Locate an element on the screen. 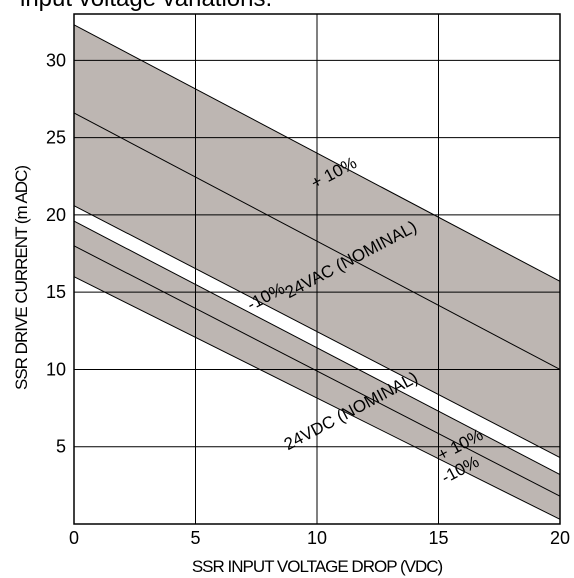 The image size is (574, 578). y-tick-label: 10 is located at coordinates (56, 369).